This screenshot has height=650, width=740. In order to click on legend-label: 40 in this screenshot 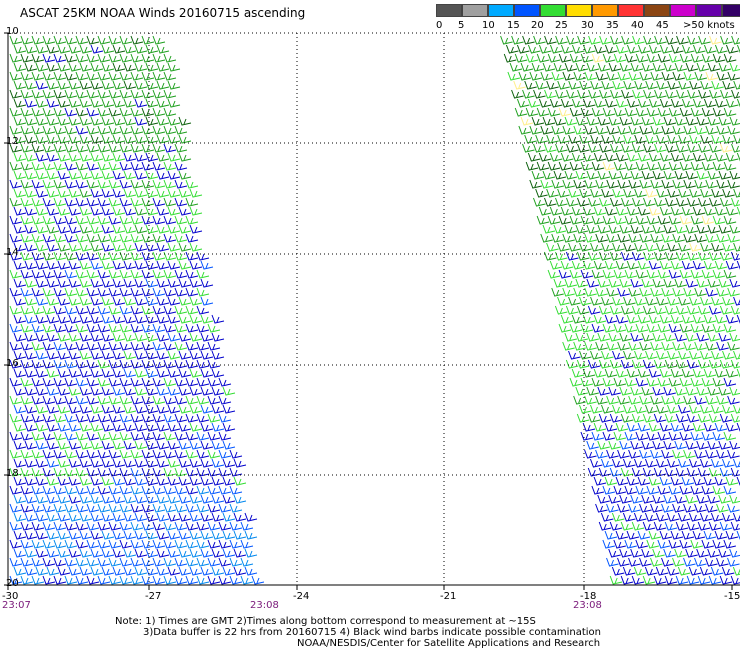, I will do `click(637, 25)`.